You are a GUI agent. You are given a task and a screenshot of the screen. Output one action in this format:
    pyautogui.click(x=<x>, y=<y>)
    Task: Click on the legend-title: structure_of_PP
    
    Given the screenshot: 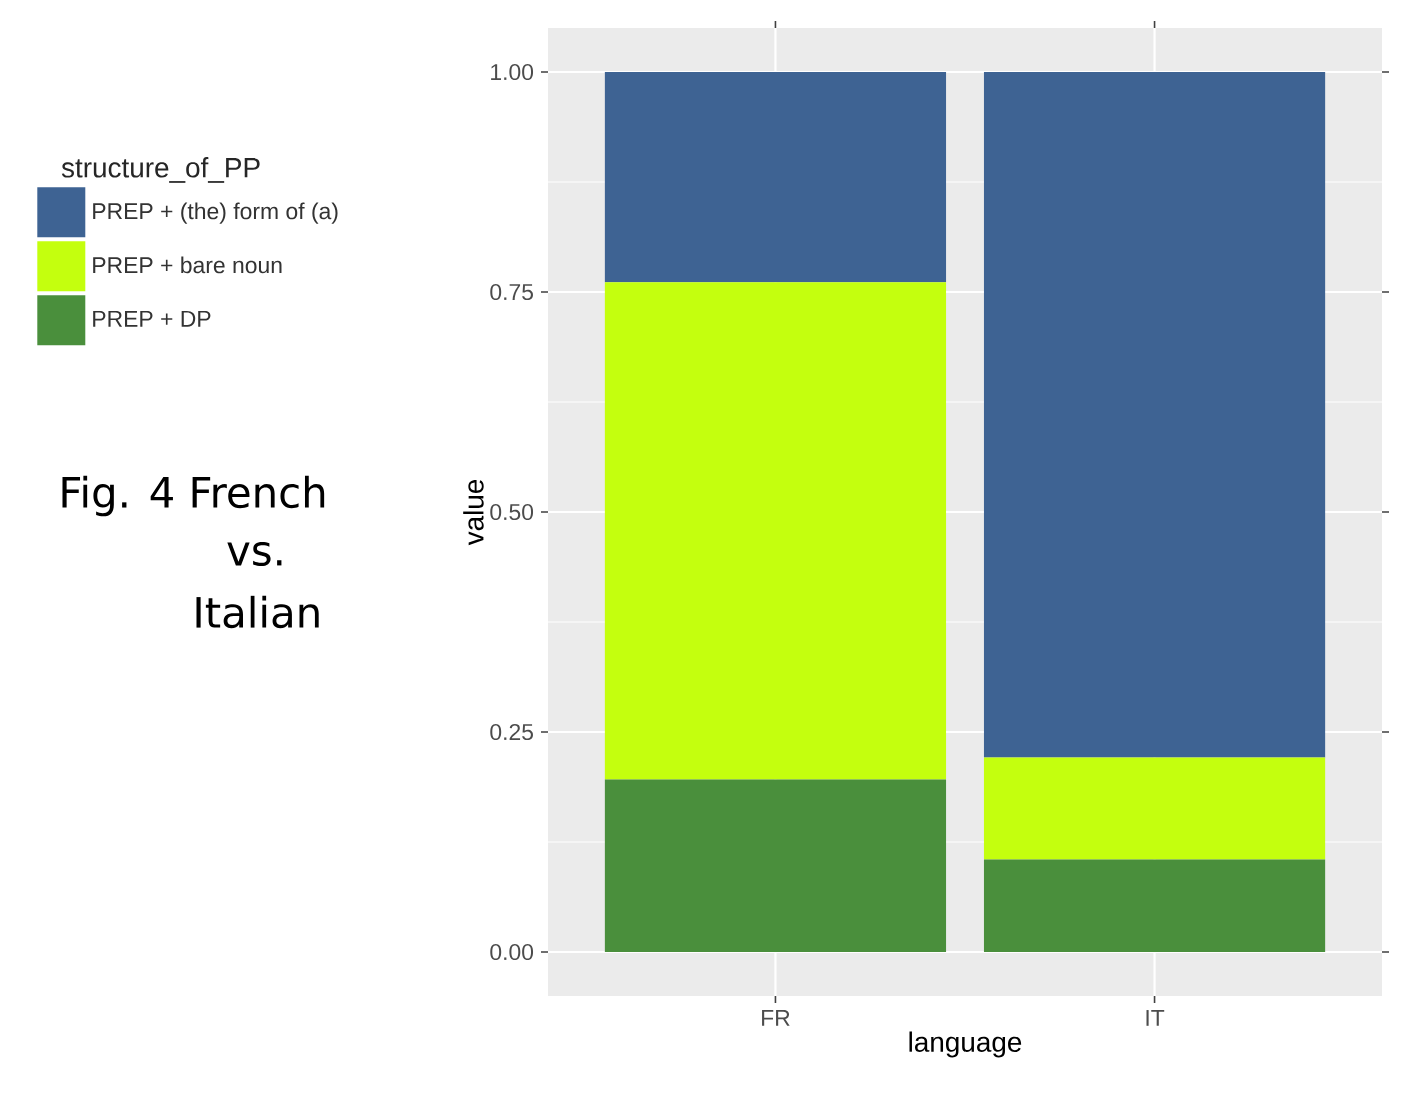 What is the action you would take?
    pyautogui.click(x=160, y=170)
    